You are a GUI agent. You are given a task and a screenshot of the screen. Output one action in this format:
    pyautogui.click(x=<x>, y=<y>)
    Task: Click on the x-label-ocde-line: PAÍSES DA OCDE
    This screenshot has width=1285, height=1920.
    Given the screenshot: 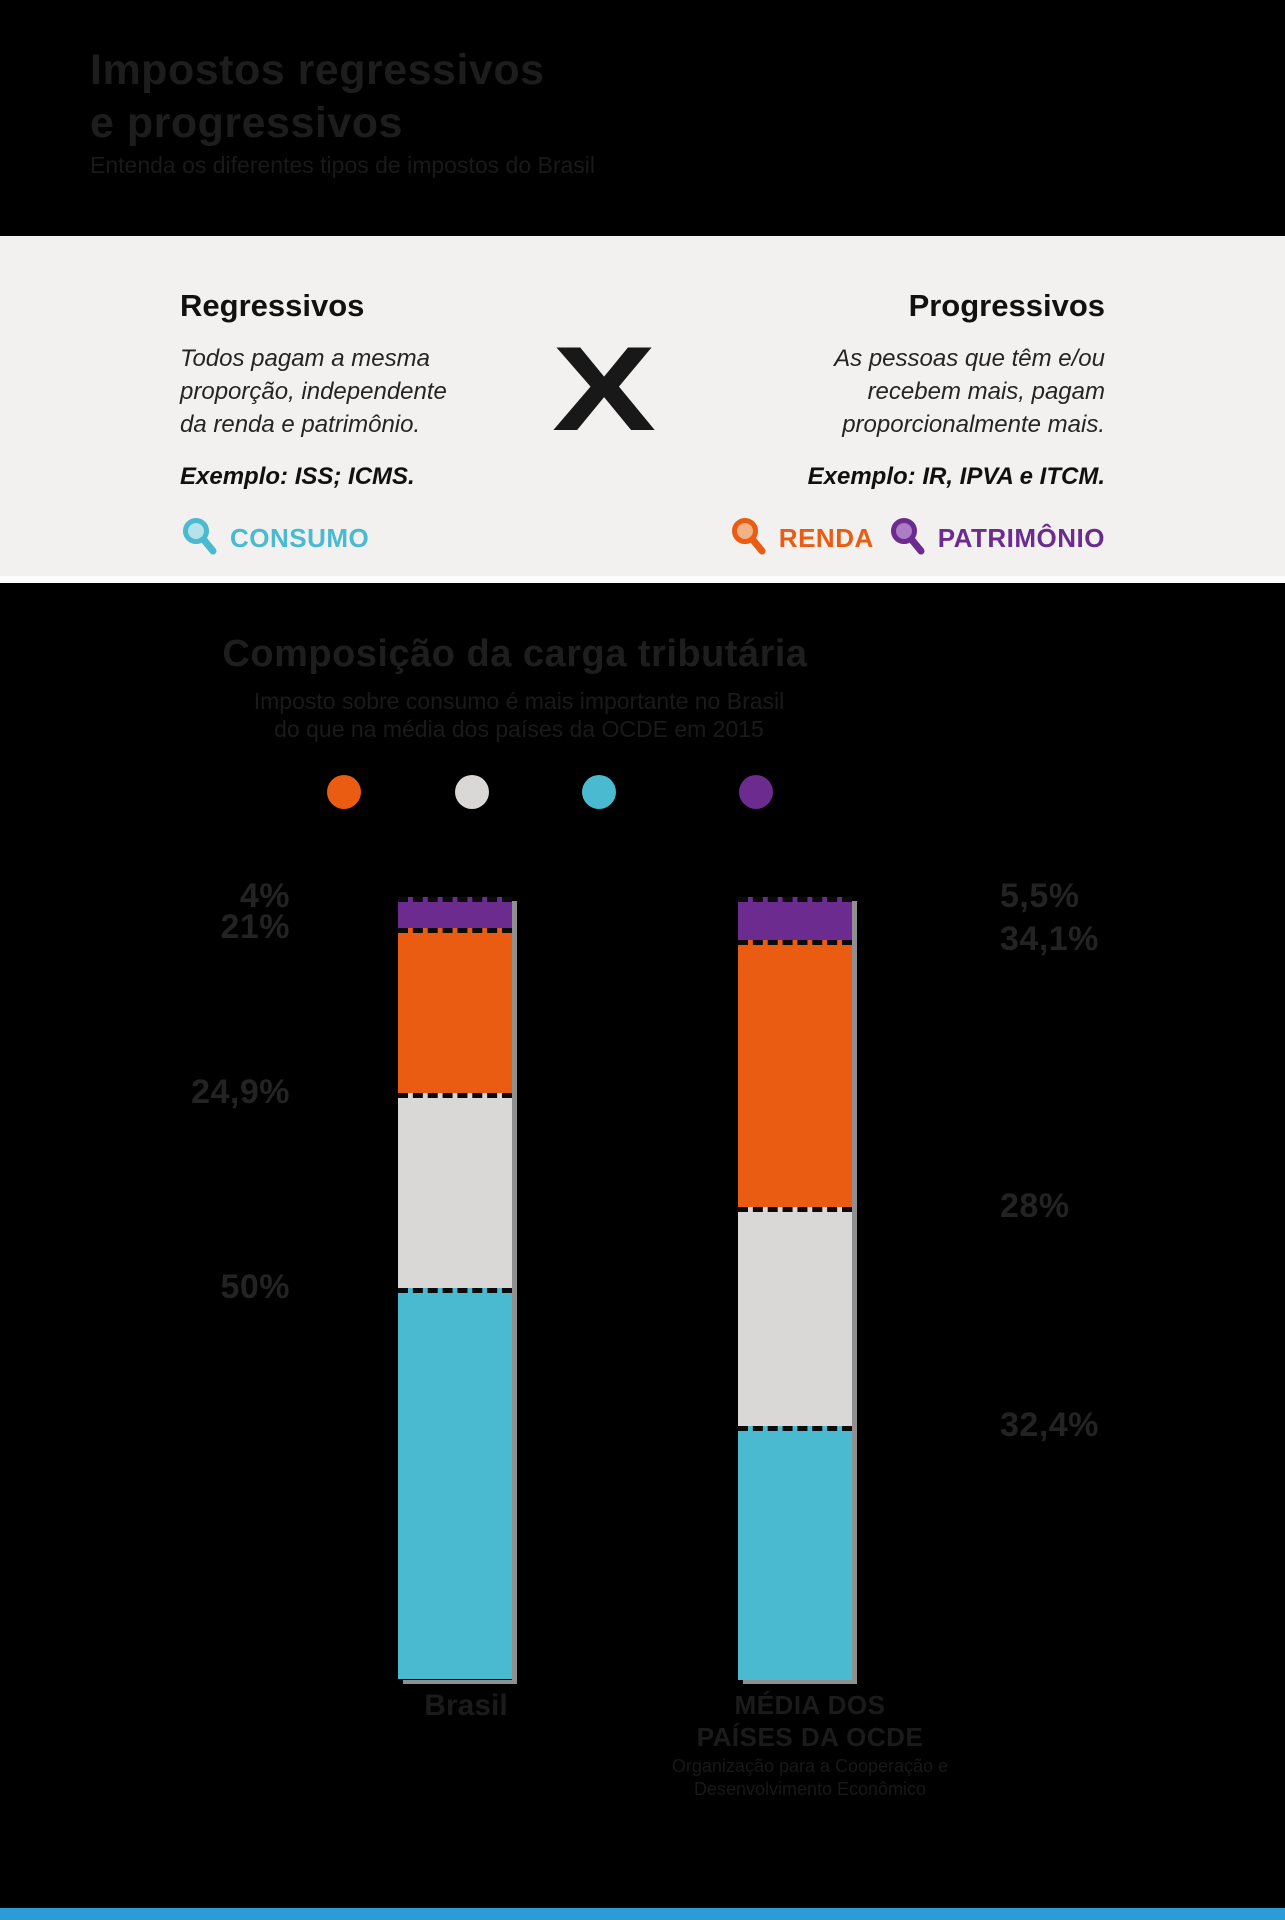 What is the action you would take?
    pyautogui.click(x=810, y=1737)
    